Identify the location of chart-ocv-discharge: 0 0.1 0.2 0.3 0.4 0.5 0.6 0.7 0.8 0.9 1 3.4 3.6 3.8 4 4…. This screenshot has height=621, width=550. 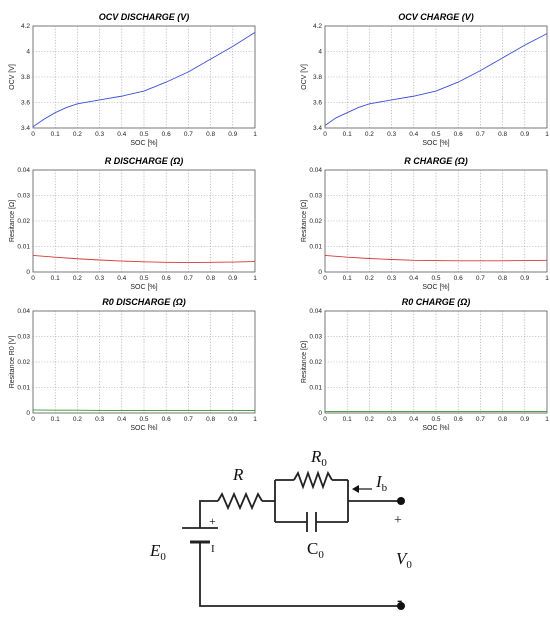
(133, 79).